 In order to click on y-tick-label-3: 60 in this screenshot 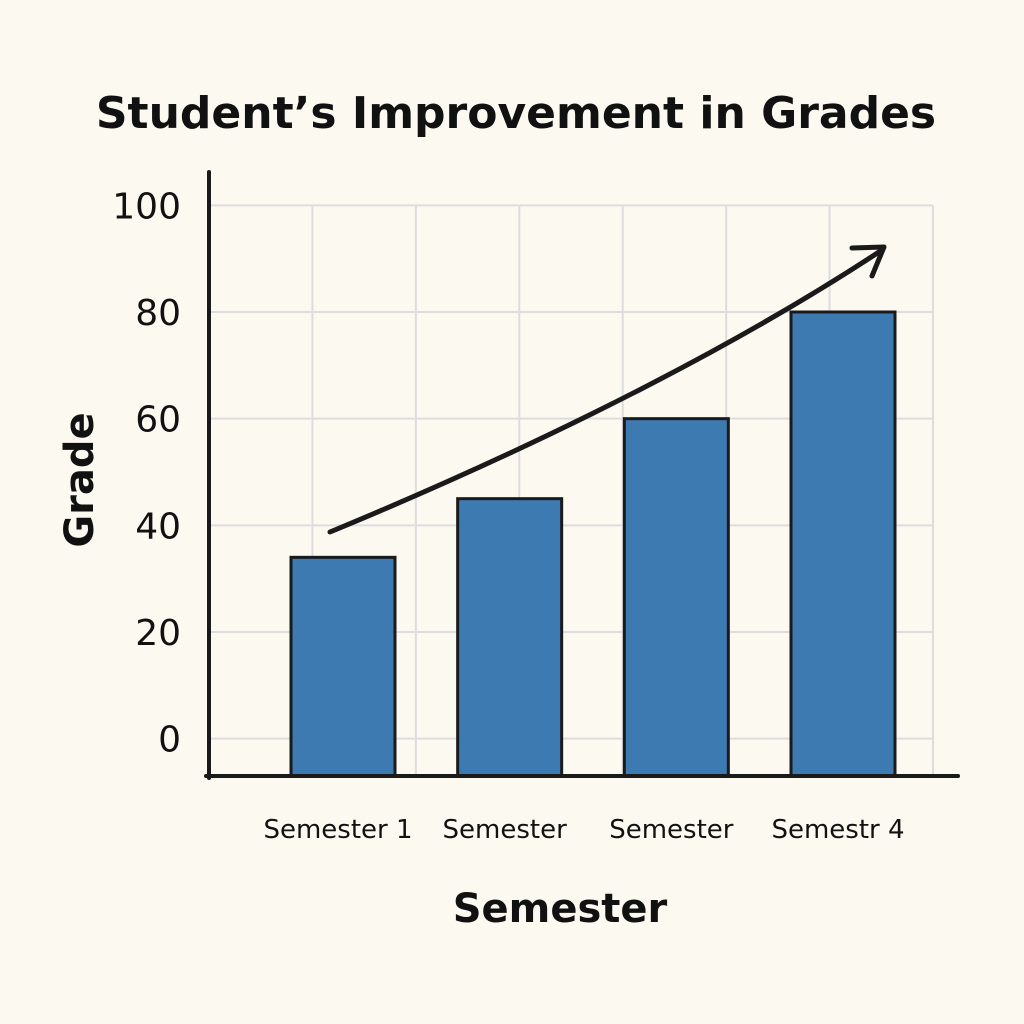, I will do `click(158, 420)`.